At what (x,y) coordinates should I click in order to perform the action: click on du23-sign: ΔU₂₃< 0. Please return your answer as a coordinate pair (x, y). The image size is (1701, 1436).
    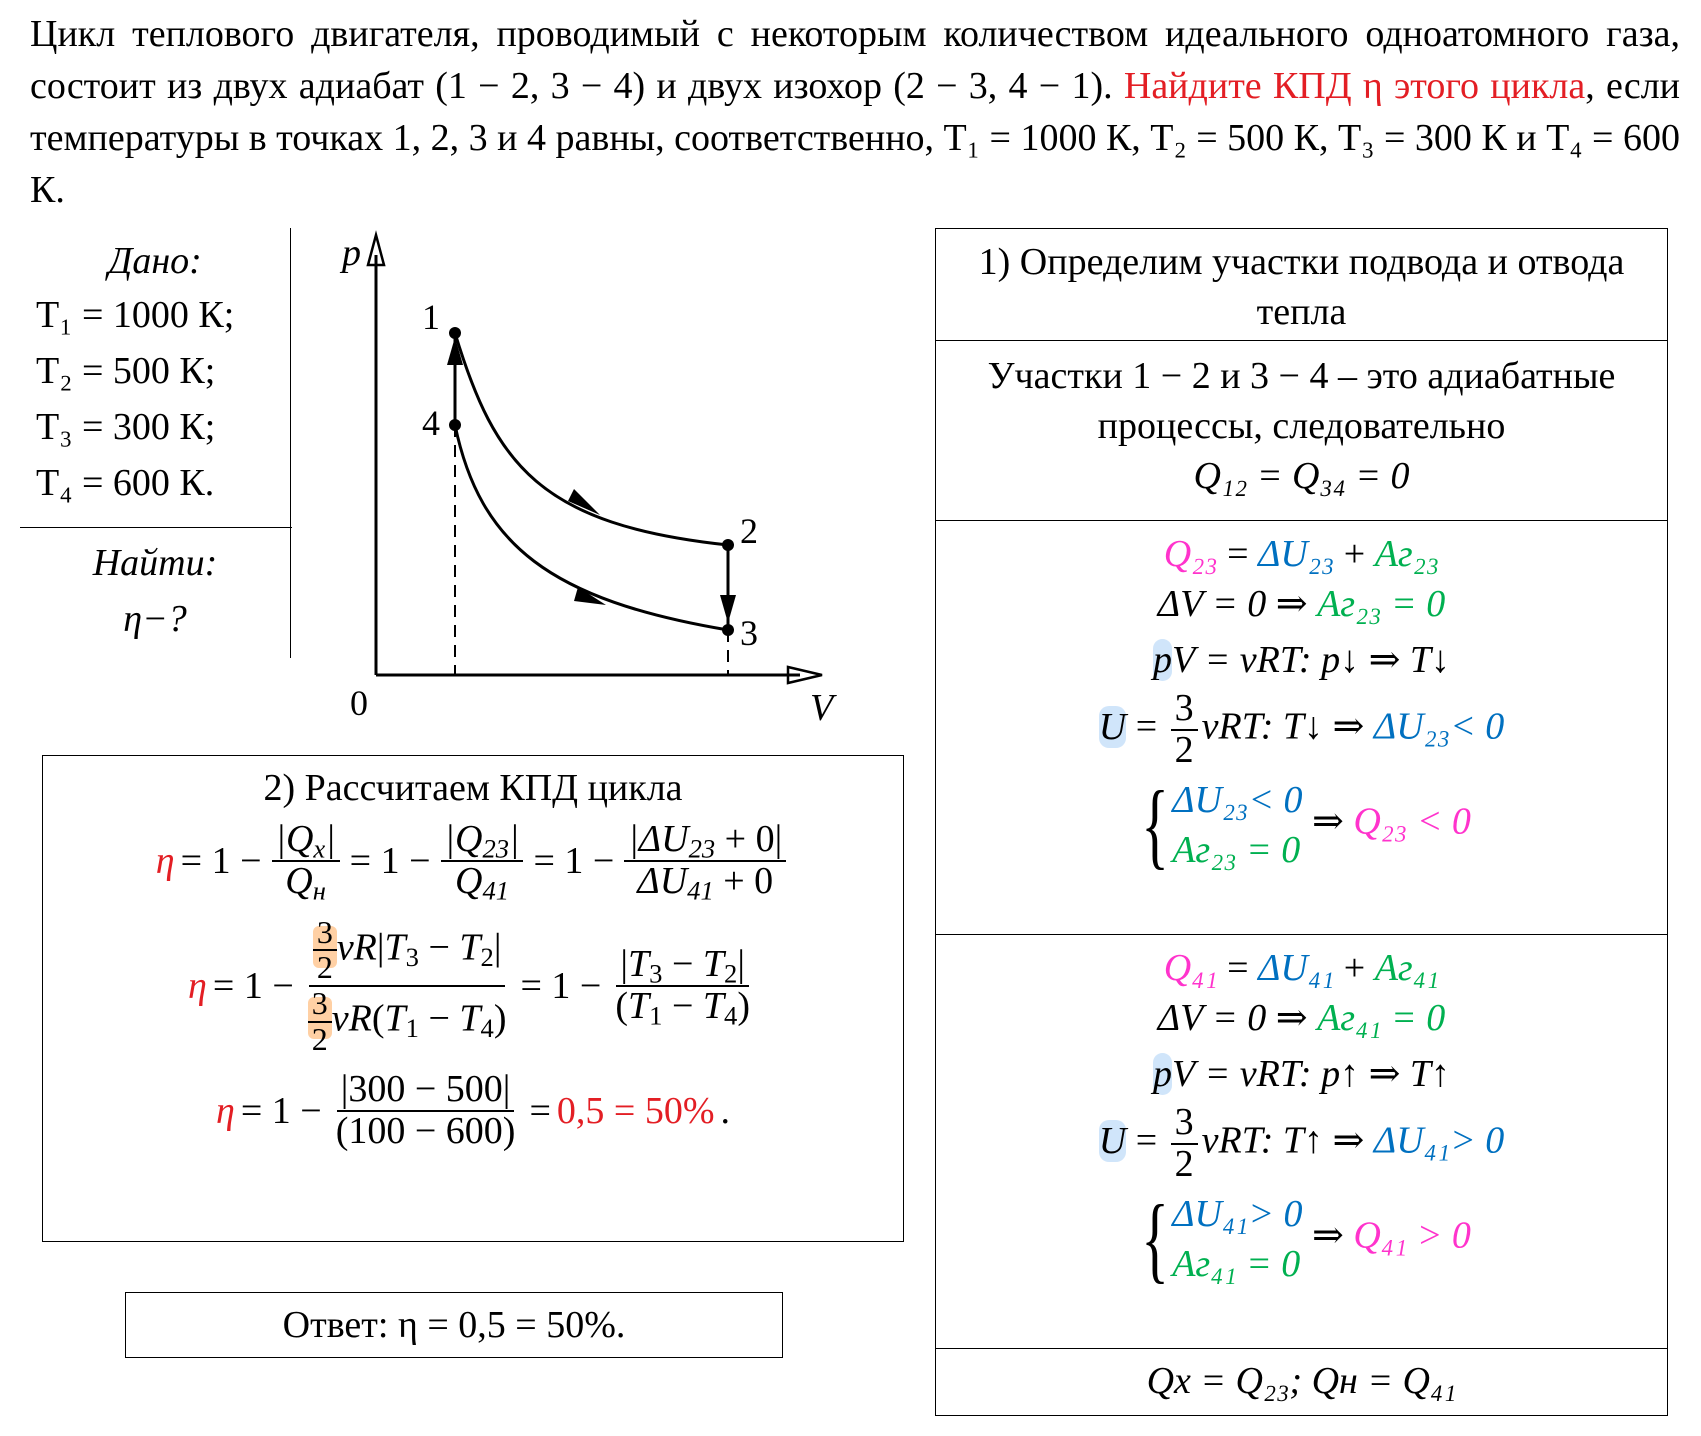
    Looking at the image, I should click on (1439, 726).